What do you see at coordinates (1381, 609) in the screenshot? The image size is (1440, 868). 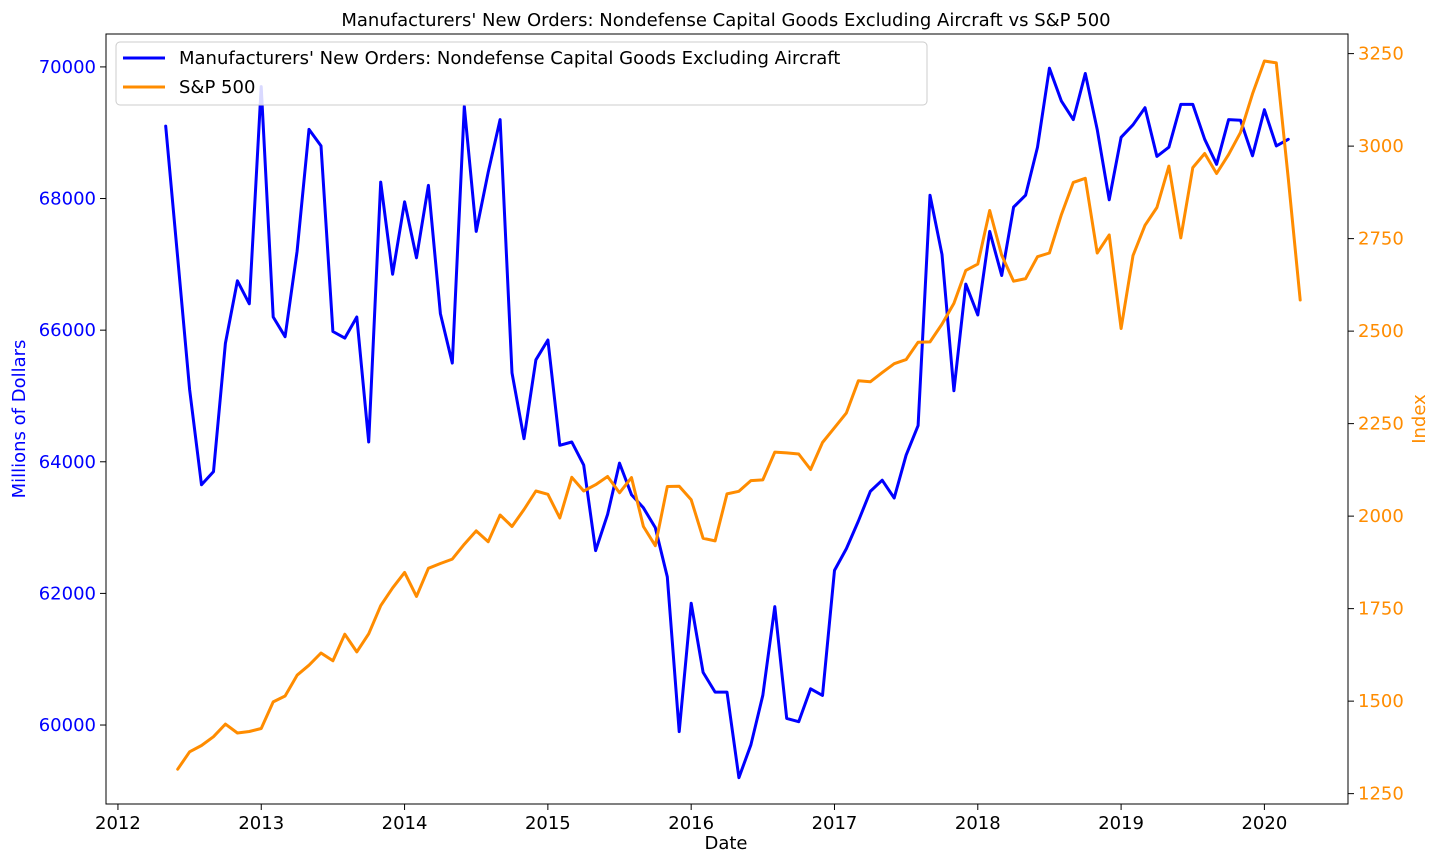 I see `y-right-tick-label: 1750` at bounding box center [1381, 609].